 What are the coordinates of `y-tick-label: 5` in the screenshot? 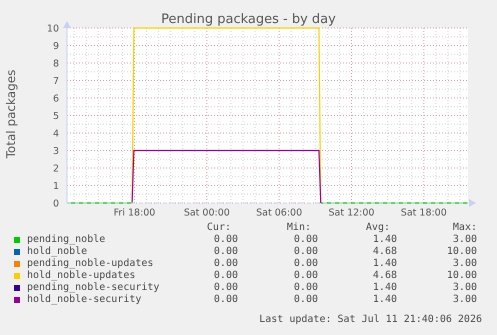 It's located at (55, 116).